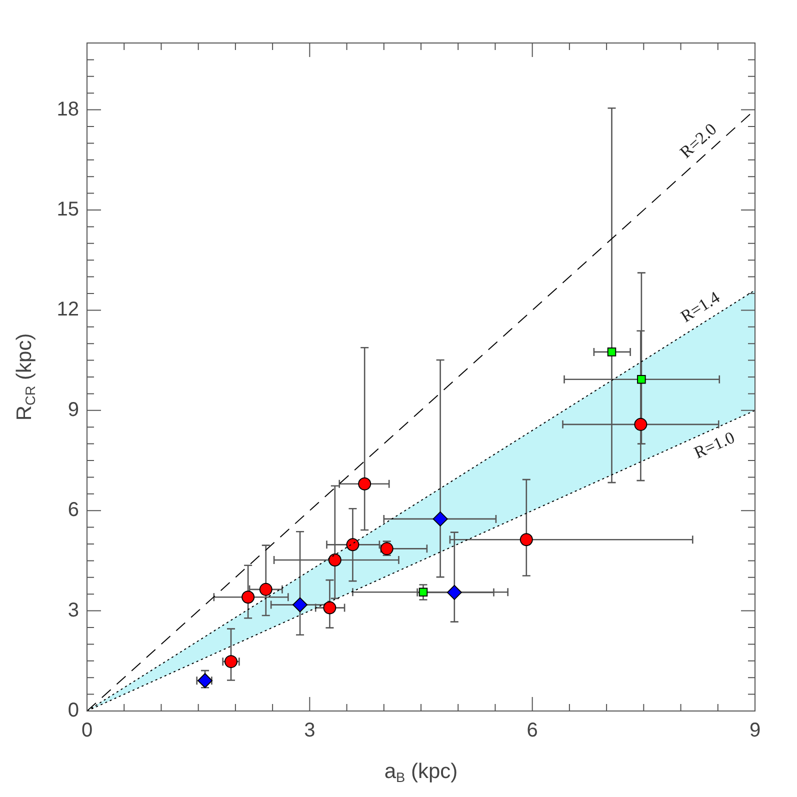 This screenshot has width=797, height=797. Describe the element at coordinates (73, 409) in the screenshot. I see `y-tick-label: 9` at that location.